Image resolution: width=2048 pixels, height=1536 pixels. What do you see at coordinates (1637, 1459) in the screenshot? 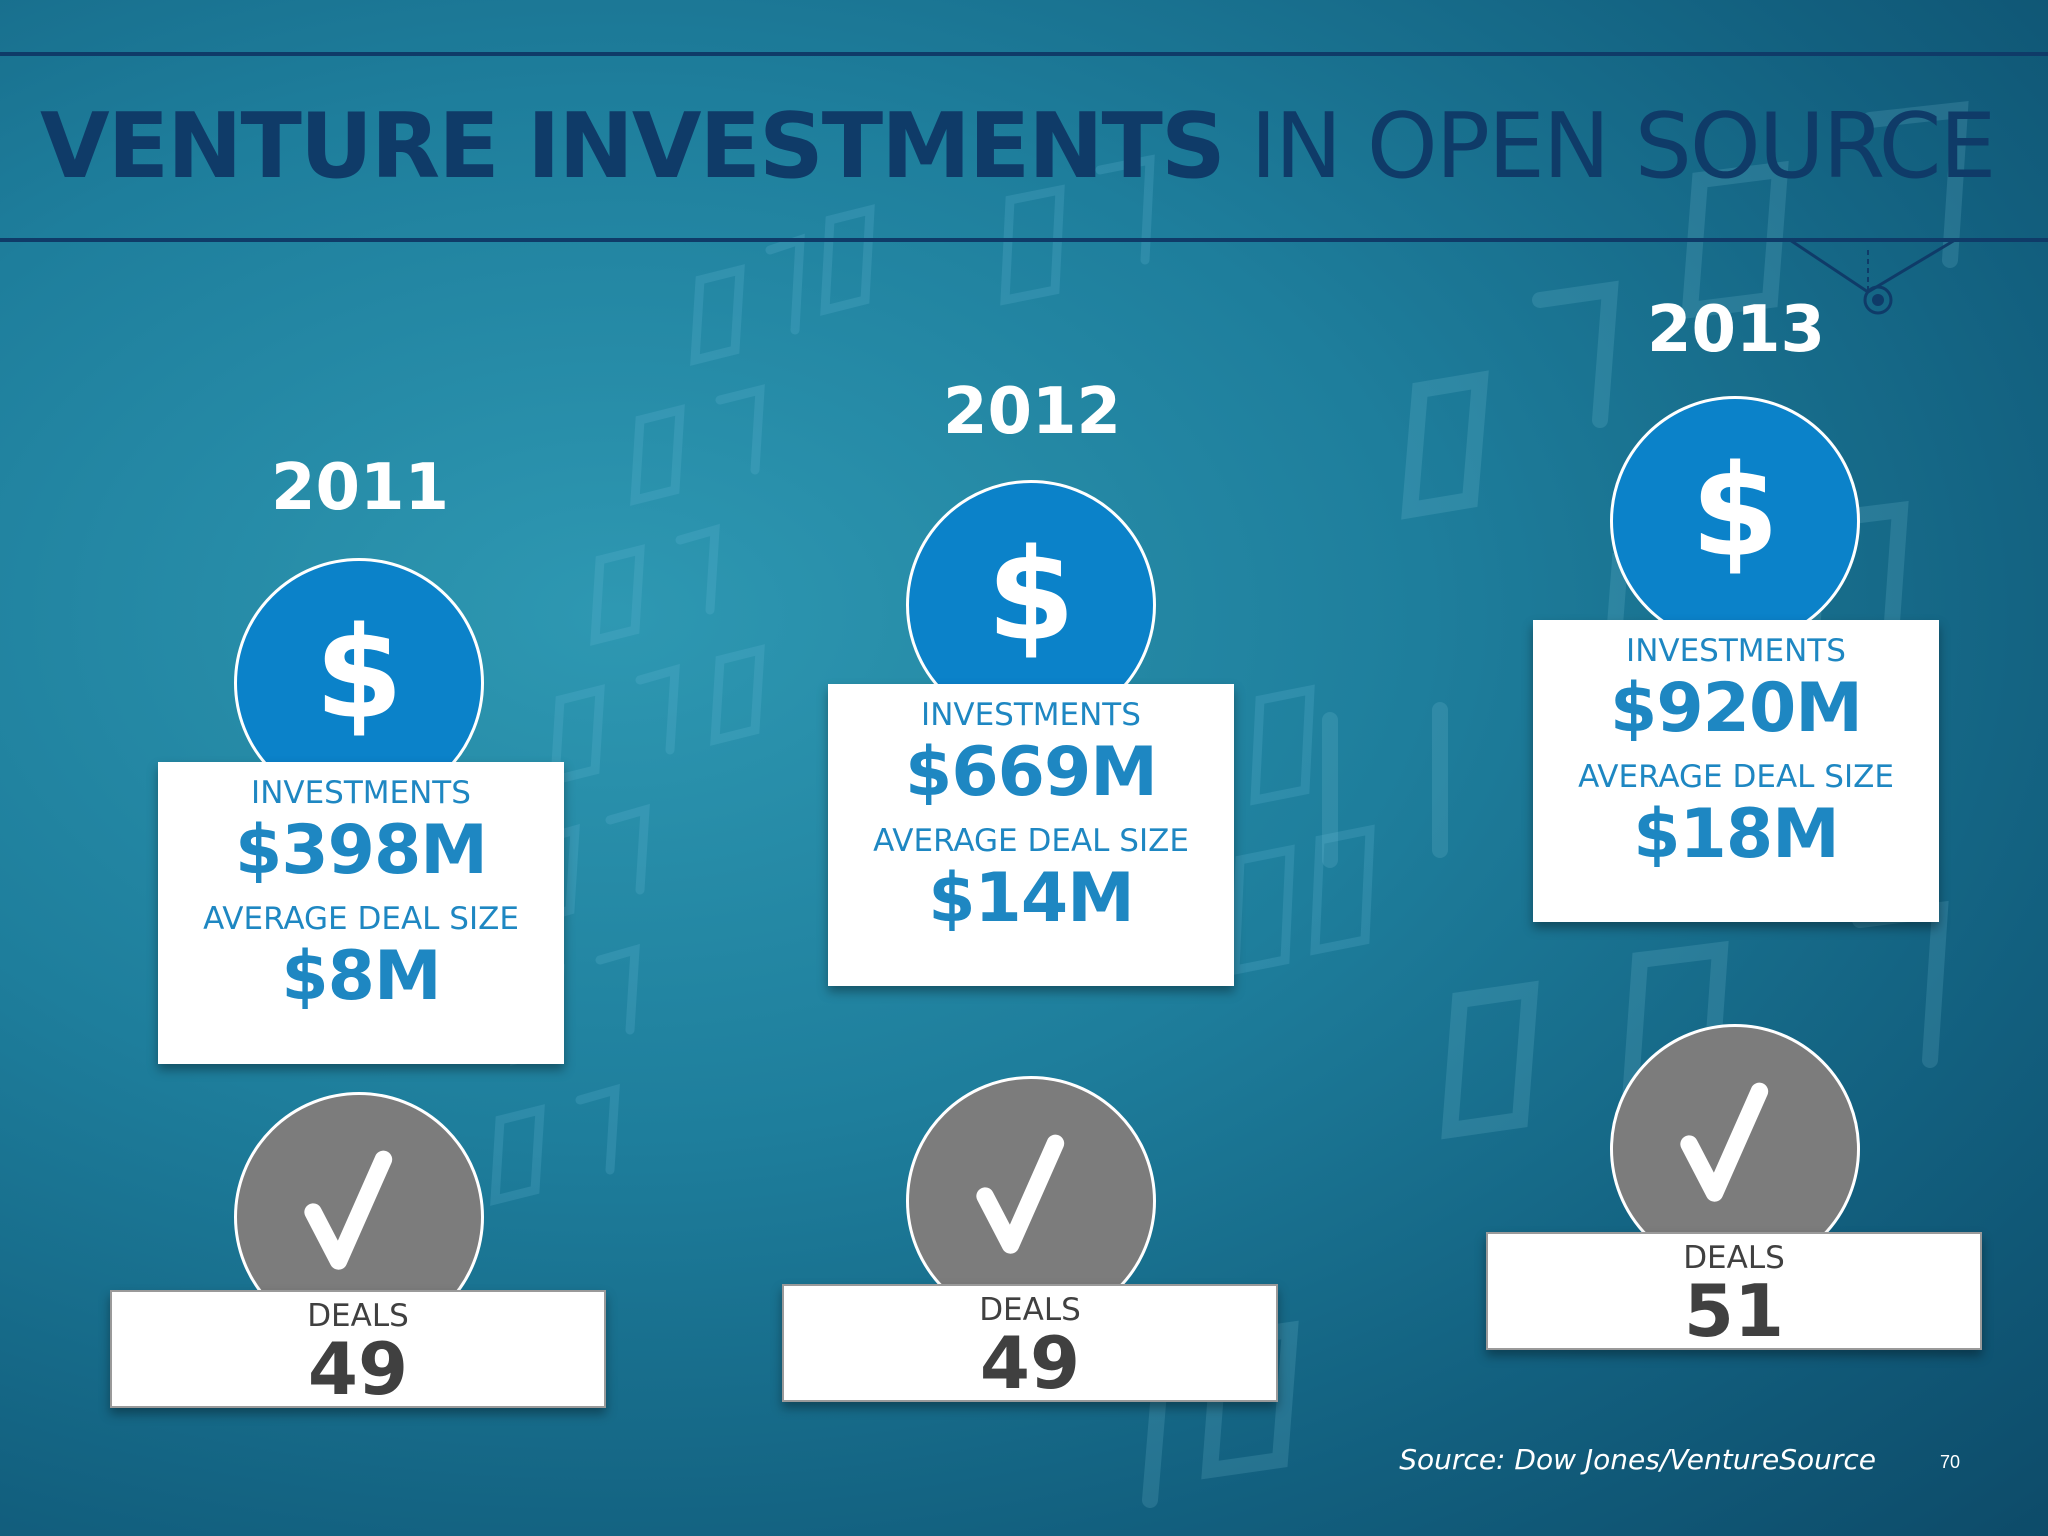
I see `source-citation: Source: Dow Jones/VentureSource` at bounding box center [1637, 1459].